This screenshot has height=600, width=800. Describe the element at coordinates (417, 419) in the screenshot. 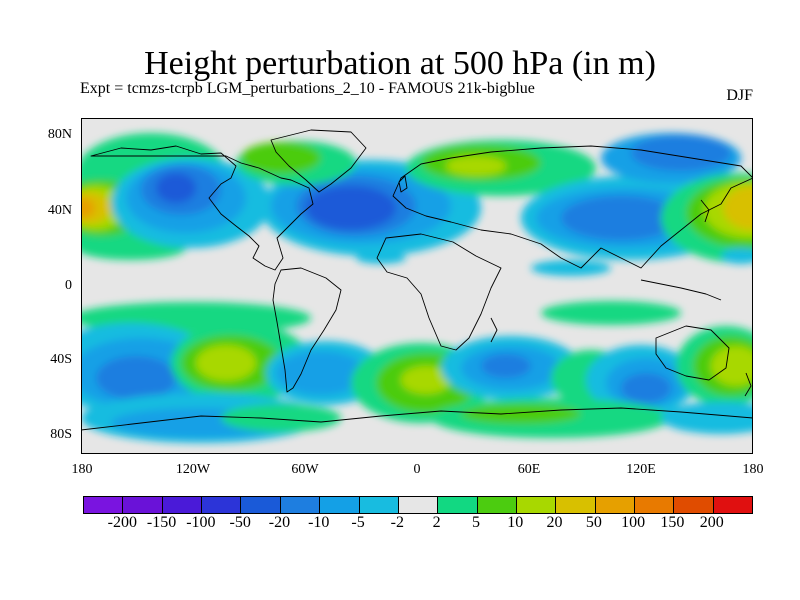

I see `antarctica-coastline` at that location.